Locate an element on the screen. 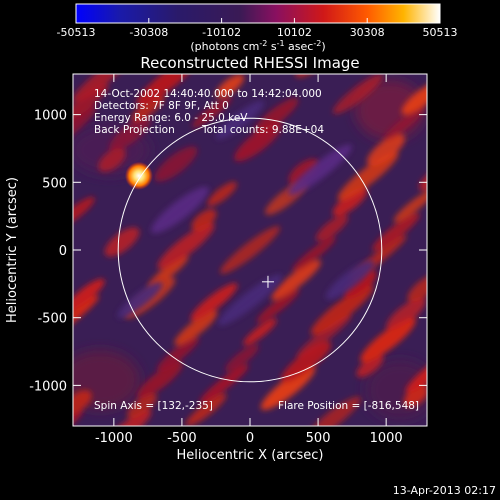 The image size is (500, 500). flare-position-label: Flare Position = [-816,548] is located at coordinates (348, 406).